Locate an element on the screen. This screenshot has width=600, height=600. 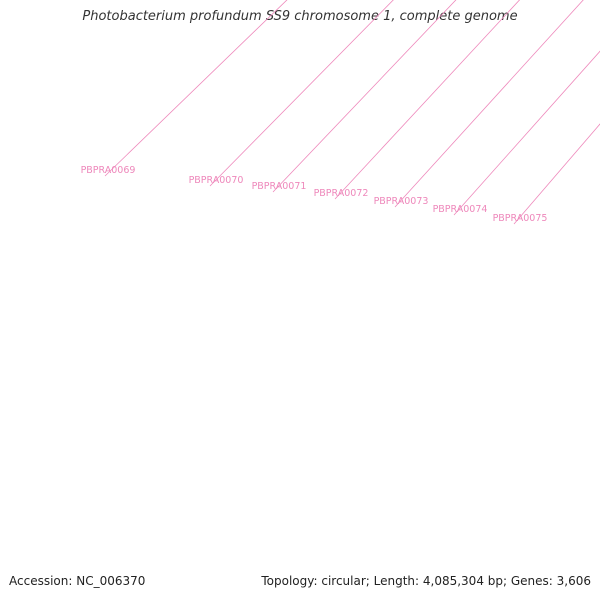
accession-text: Accession: NC_006370 is located at coordinates (77, 581).